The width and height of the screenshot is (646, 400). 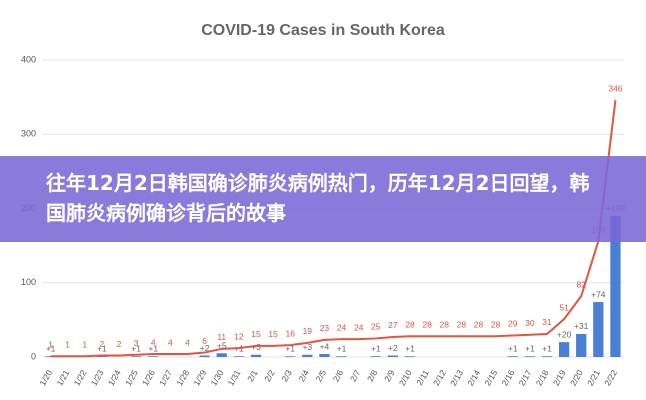 I want to click on bar-value-label: +74, so click(x=598, y=294).